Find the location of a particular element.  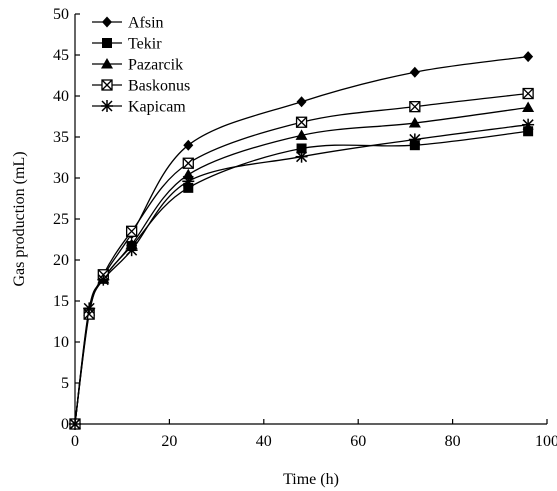

legend-marker-afsin is located at coordinates (107, 22).